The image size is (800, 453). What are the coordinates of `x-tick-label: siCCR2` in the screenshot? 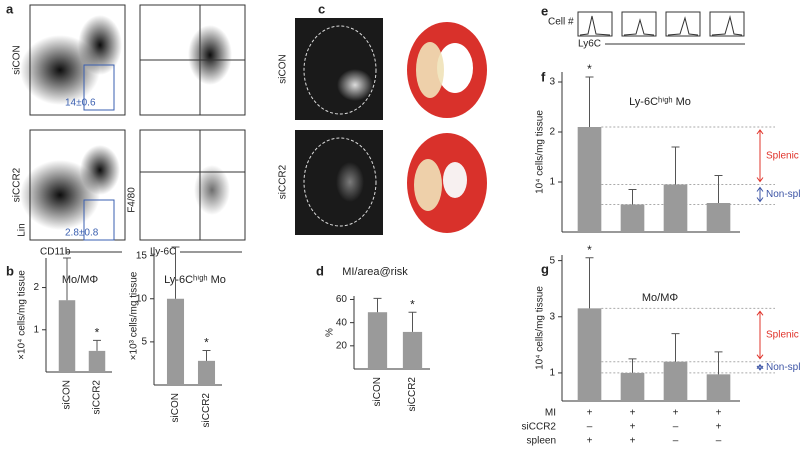 It's located at (206, 410).